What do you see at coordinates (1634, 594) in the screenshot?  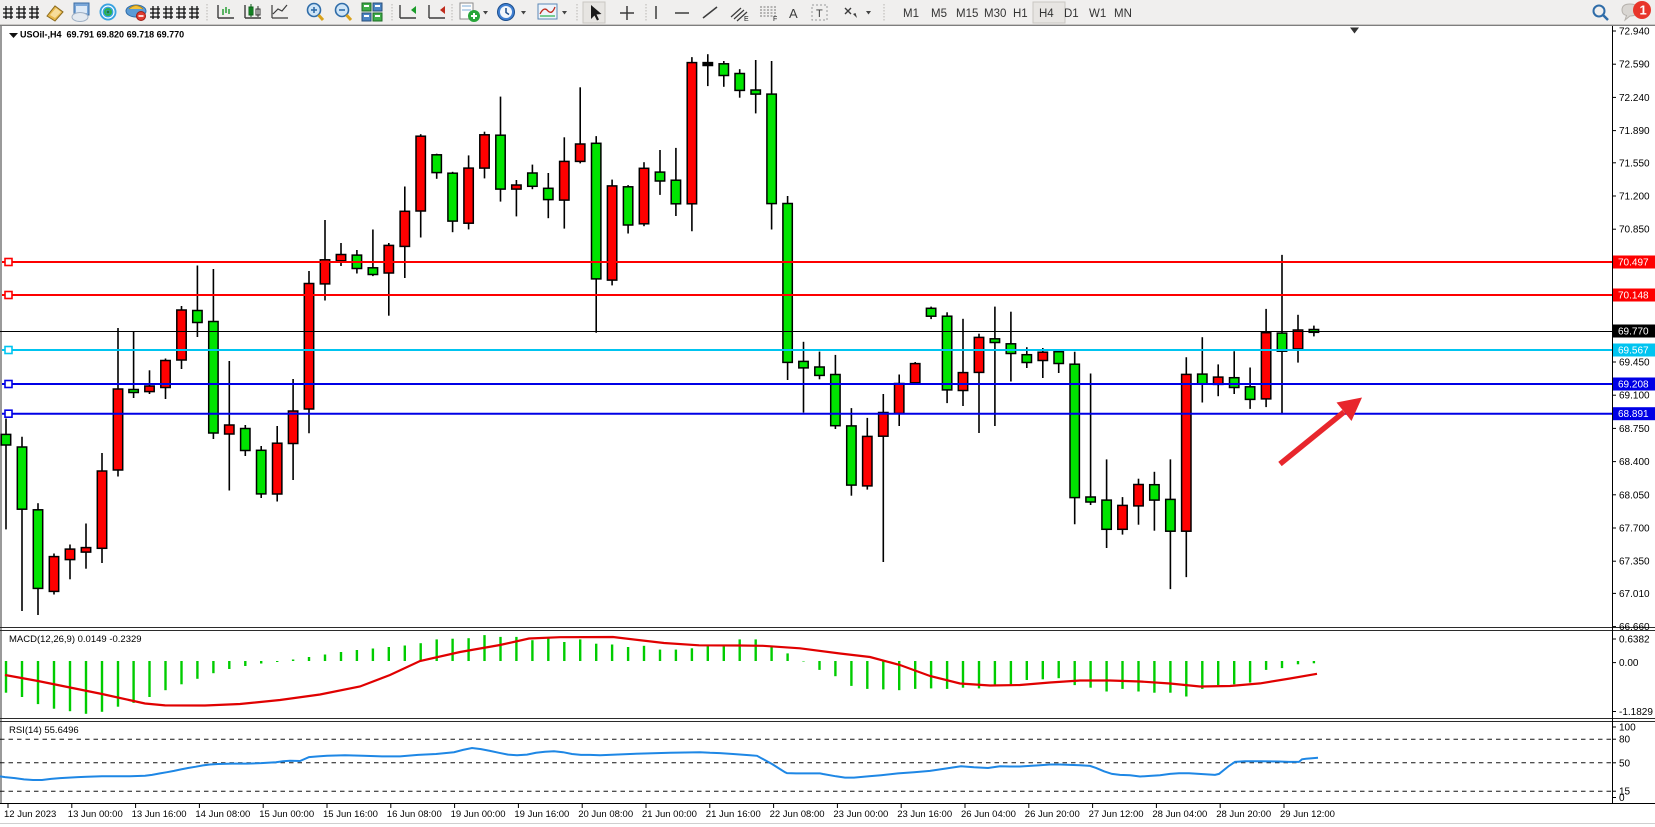 I see `svg-text: 67.010` at bounding box center [1634, 594].